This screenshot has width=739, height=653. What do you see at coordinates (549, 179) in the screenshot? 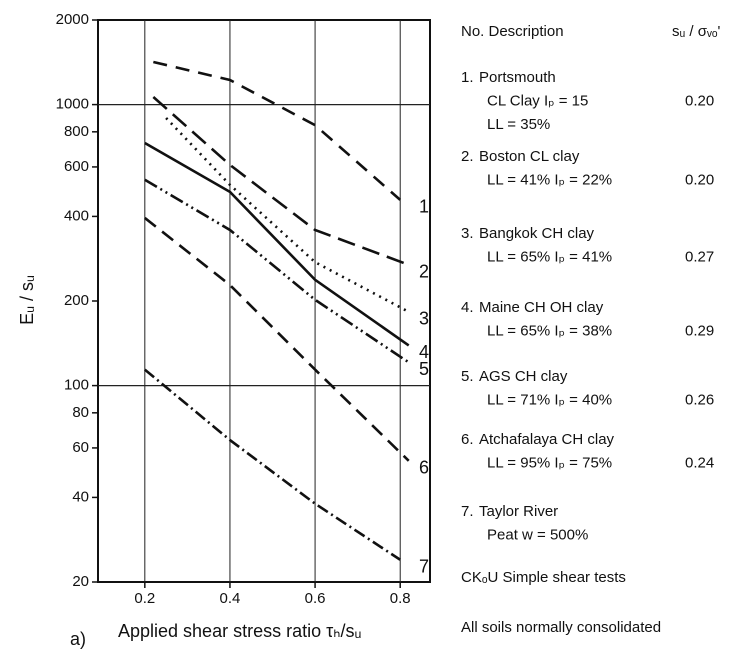
I see `legend-description: LL = 41% Iₚ = 22%` at bounding box center [549, 179].